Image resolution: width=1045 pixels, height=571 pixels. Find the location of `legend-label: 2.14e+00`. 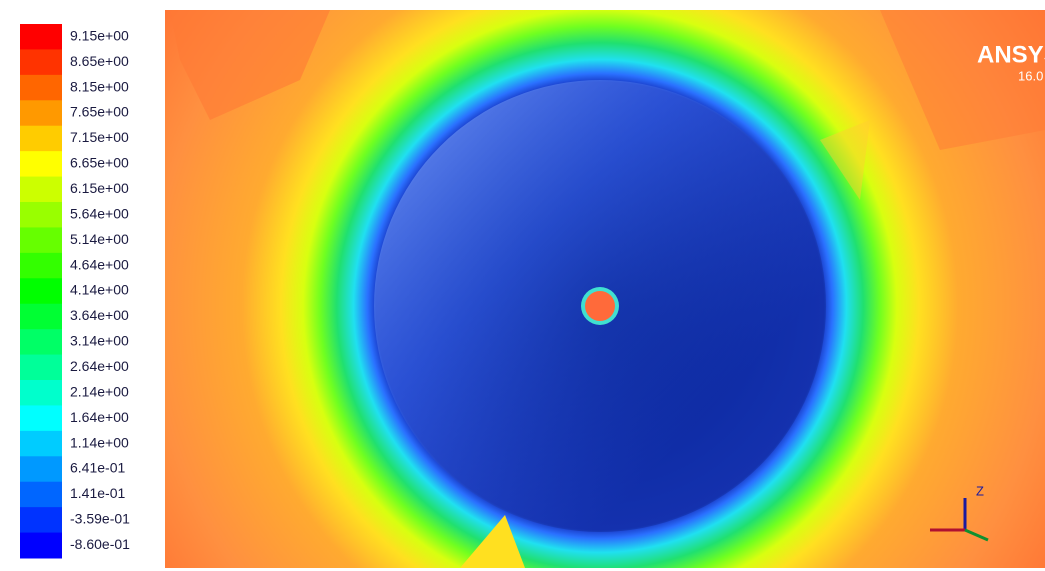

legend-label: 2.14e+00 is located at coordinates (99, 391).